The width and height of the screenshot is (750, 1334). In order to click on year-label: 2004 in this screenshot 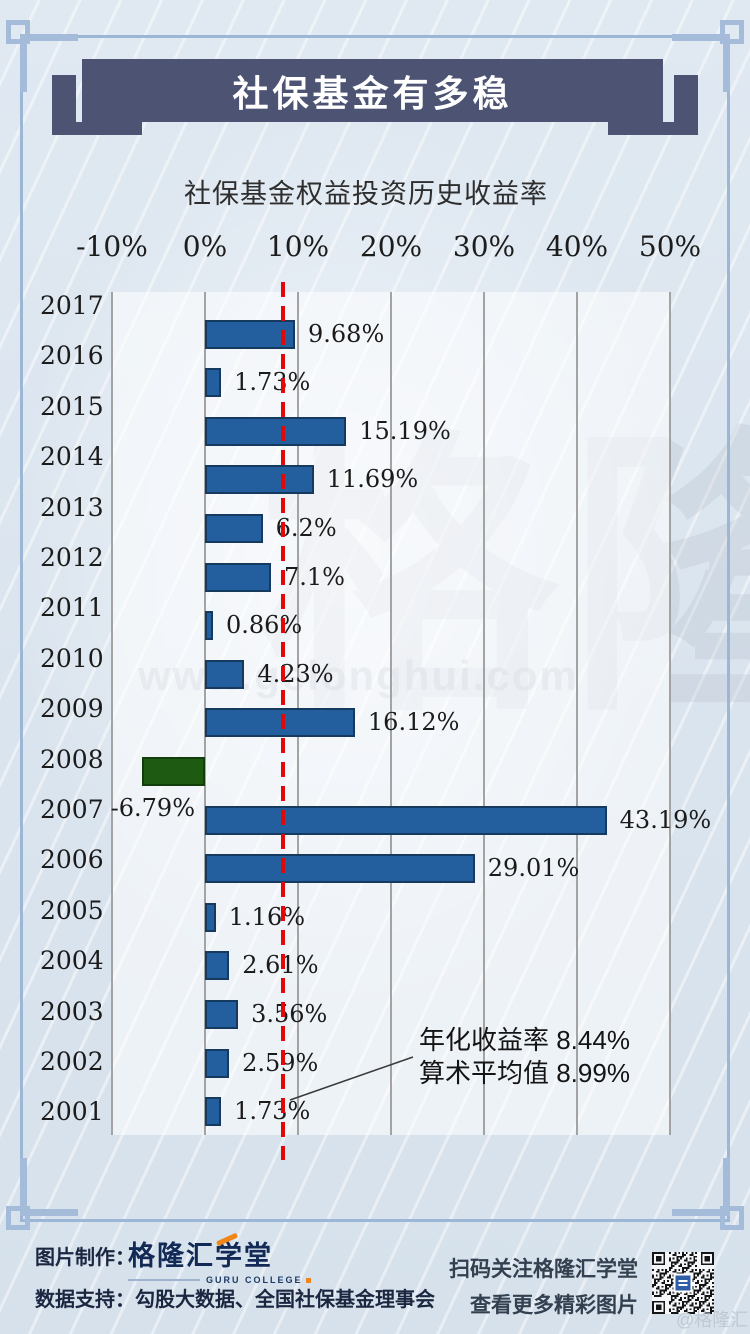, I will do `click(72, 961)`.